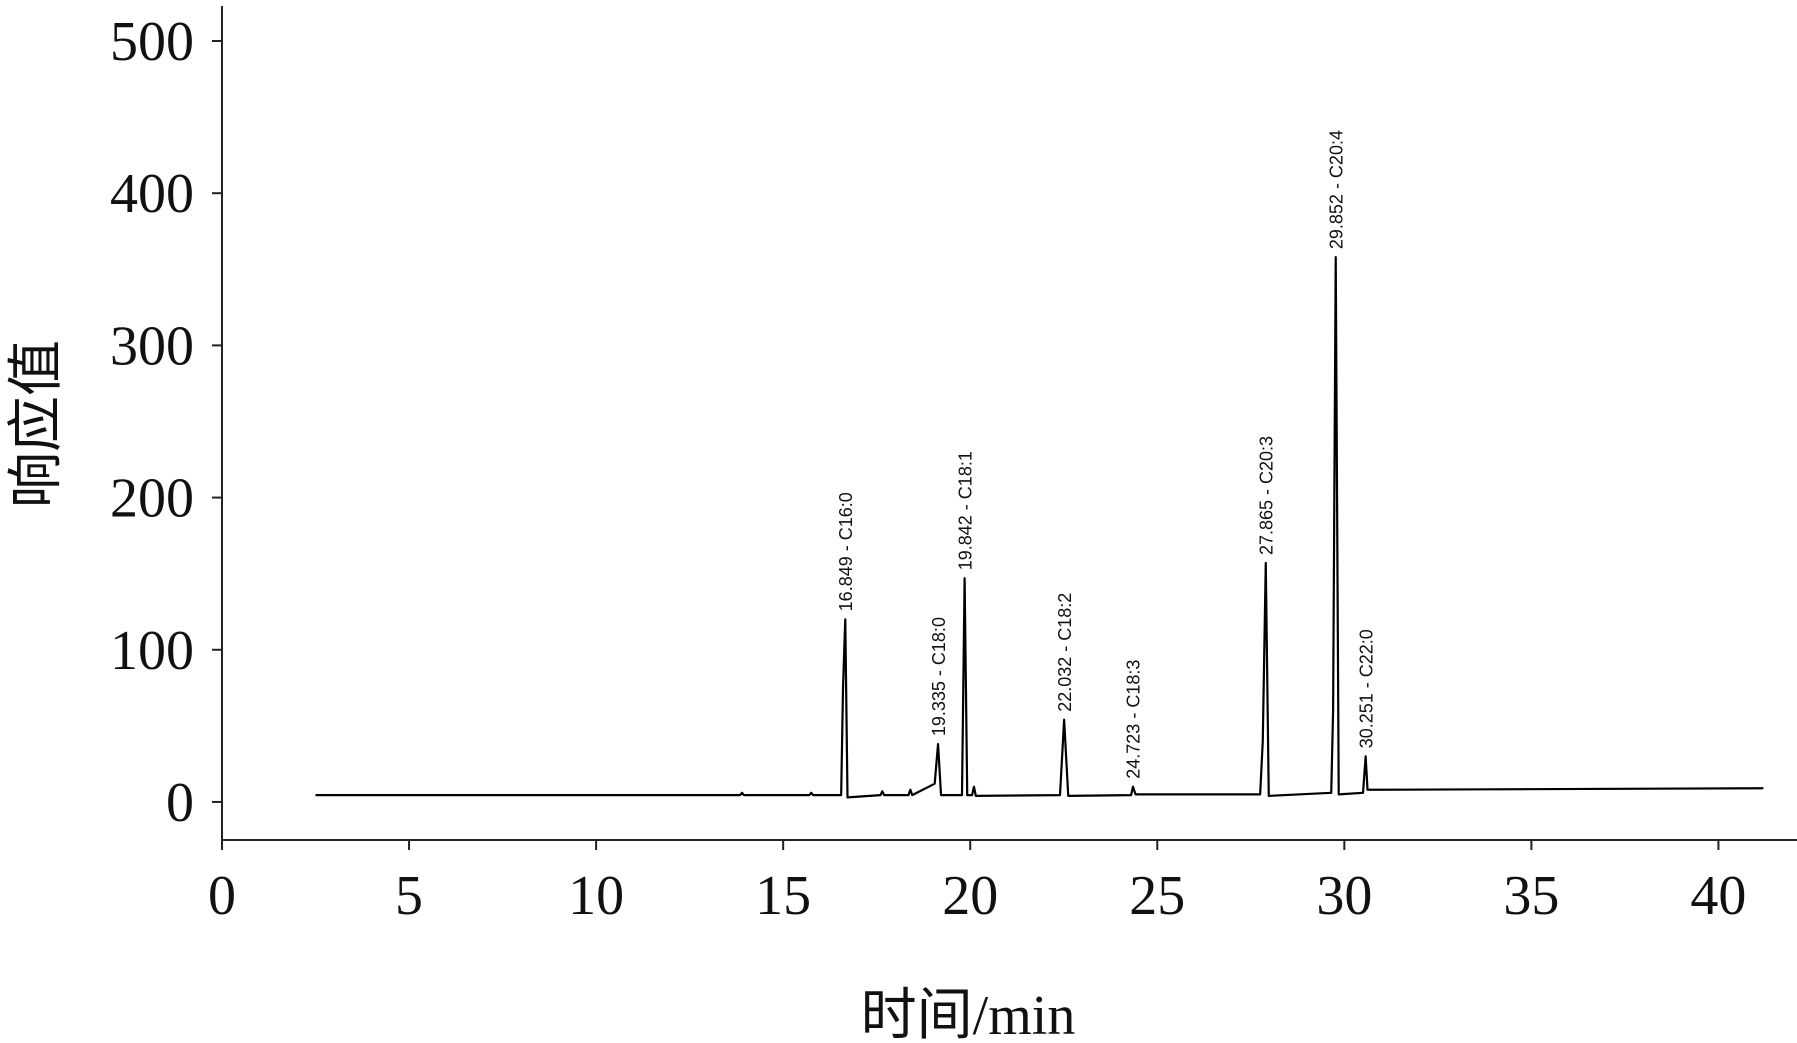 Image resolution: width=1797 pixels, height=1043 pixels. What do you see at coordinates (1718, 896) in the screenshot?
I see `x-tick-label: 40` at bounding box center [1718, 896].